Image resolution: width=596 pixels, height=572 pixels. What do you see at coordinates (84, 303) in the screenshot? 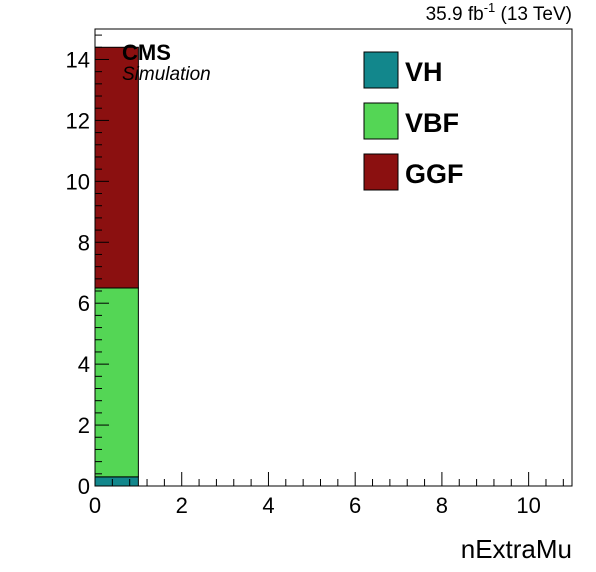
I see `y-tick-label-6: 6` at bounding box center [84, 303].